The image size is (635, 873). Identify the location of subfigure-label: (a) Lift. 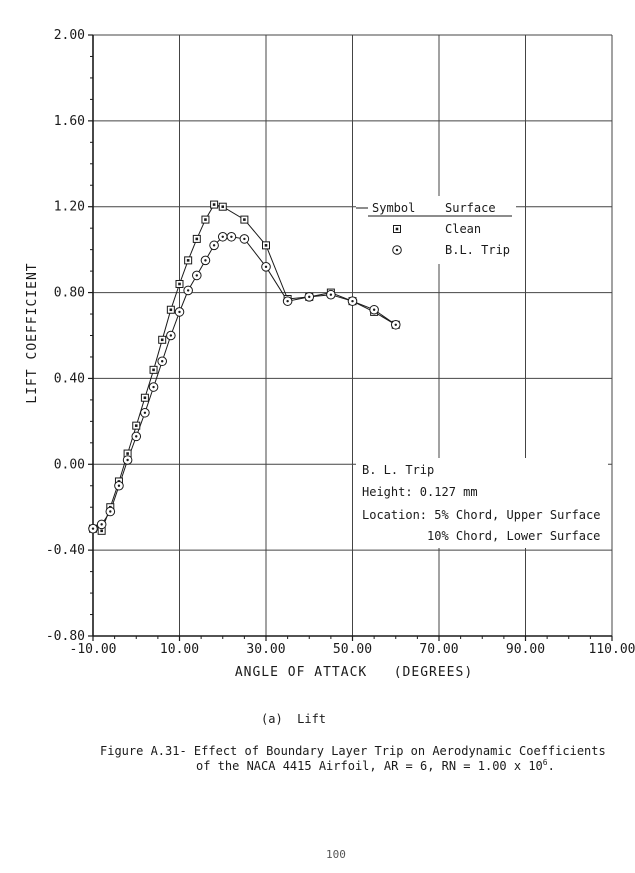
(294, 719).